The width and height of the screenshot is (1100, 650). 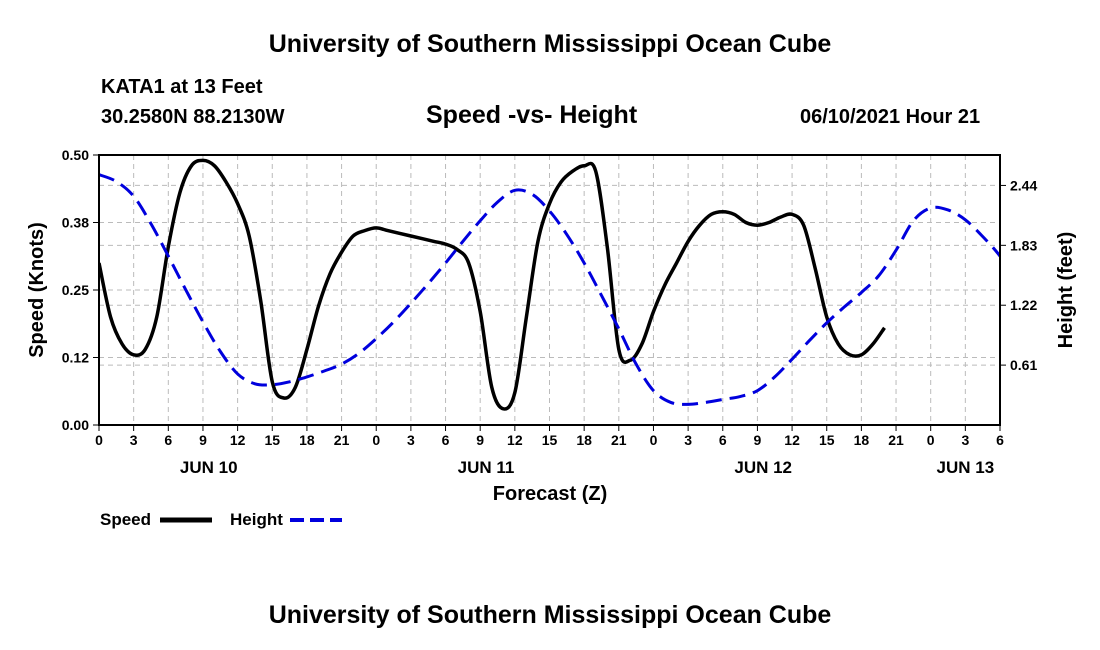 What do you see at coordinates (75, 425) in the screenshot?
I see `y-left-tick-label: 0.00` at bounding box center [75, 425].